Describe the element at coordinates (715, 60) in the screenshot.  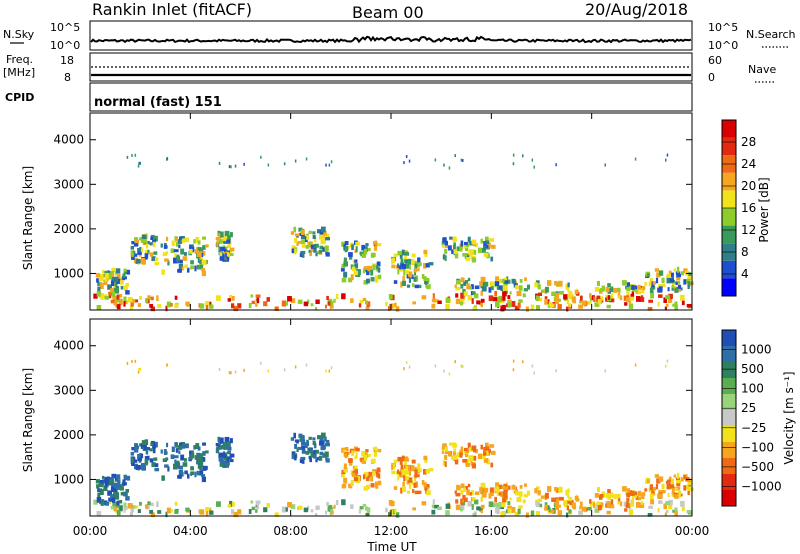
I see `nave-tick-top: 60` at that location.